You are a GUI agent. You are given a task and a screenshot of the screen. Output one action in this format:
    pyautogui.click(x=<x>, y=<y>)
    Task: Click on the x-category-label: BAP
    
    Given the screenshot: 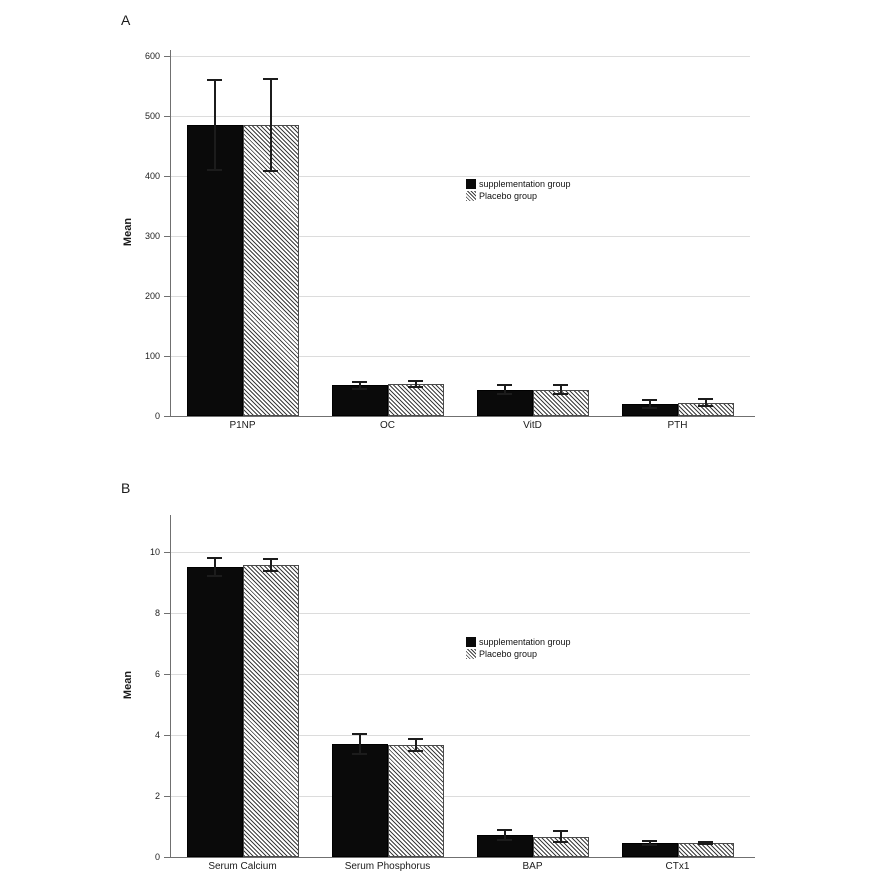 What is the action you would take?
    pyautogui.click(x=532, y=866)
    